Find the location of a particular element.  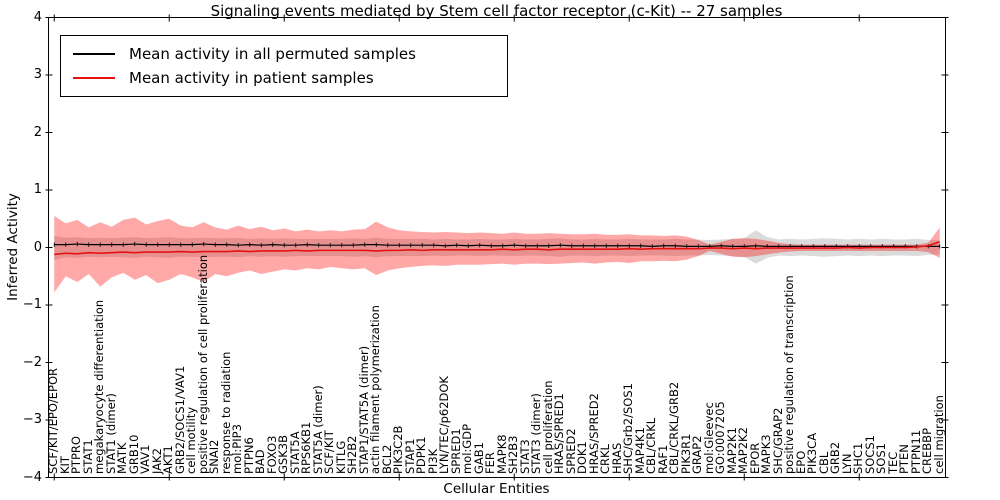

patient-mean-line is located at coordinates (497, 248).